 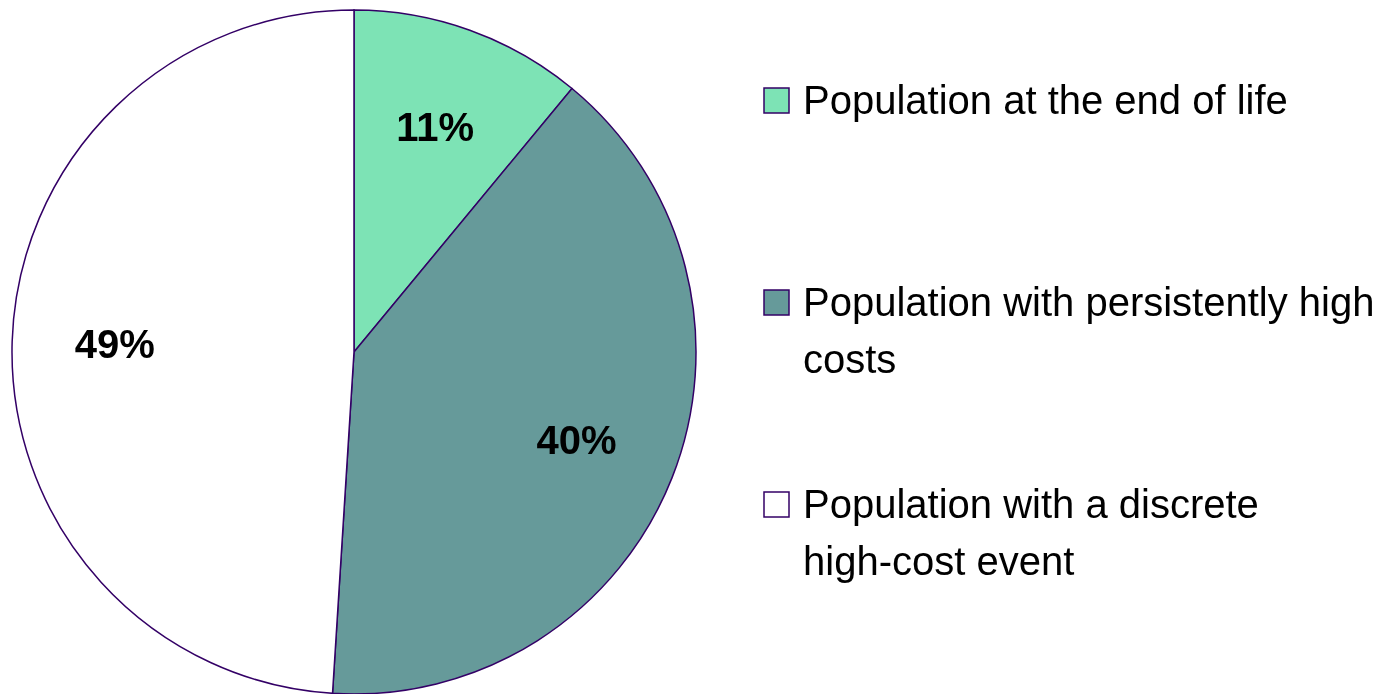 What do you see at coordinates (114, 344) in the screenshot?
I see `data-label: 49%` at bounding box center [114, 344].